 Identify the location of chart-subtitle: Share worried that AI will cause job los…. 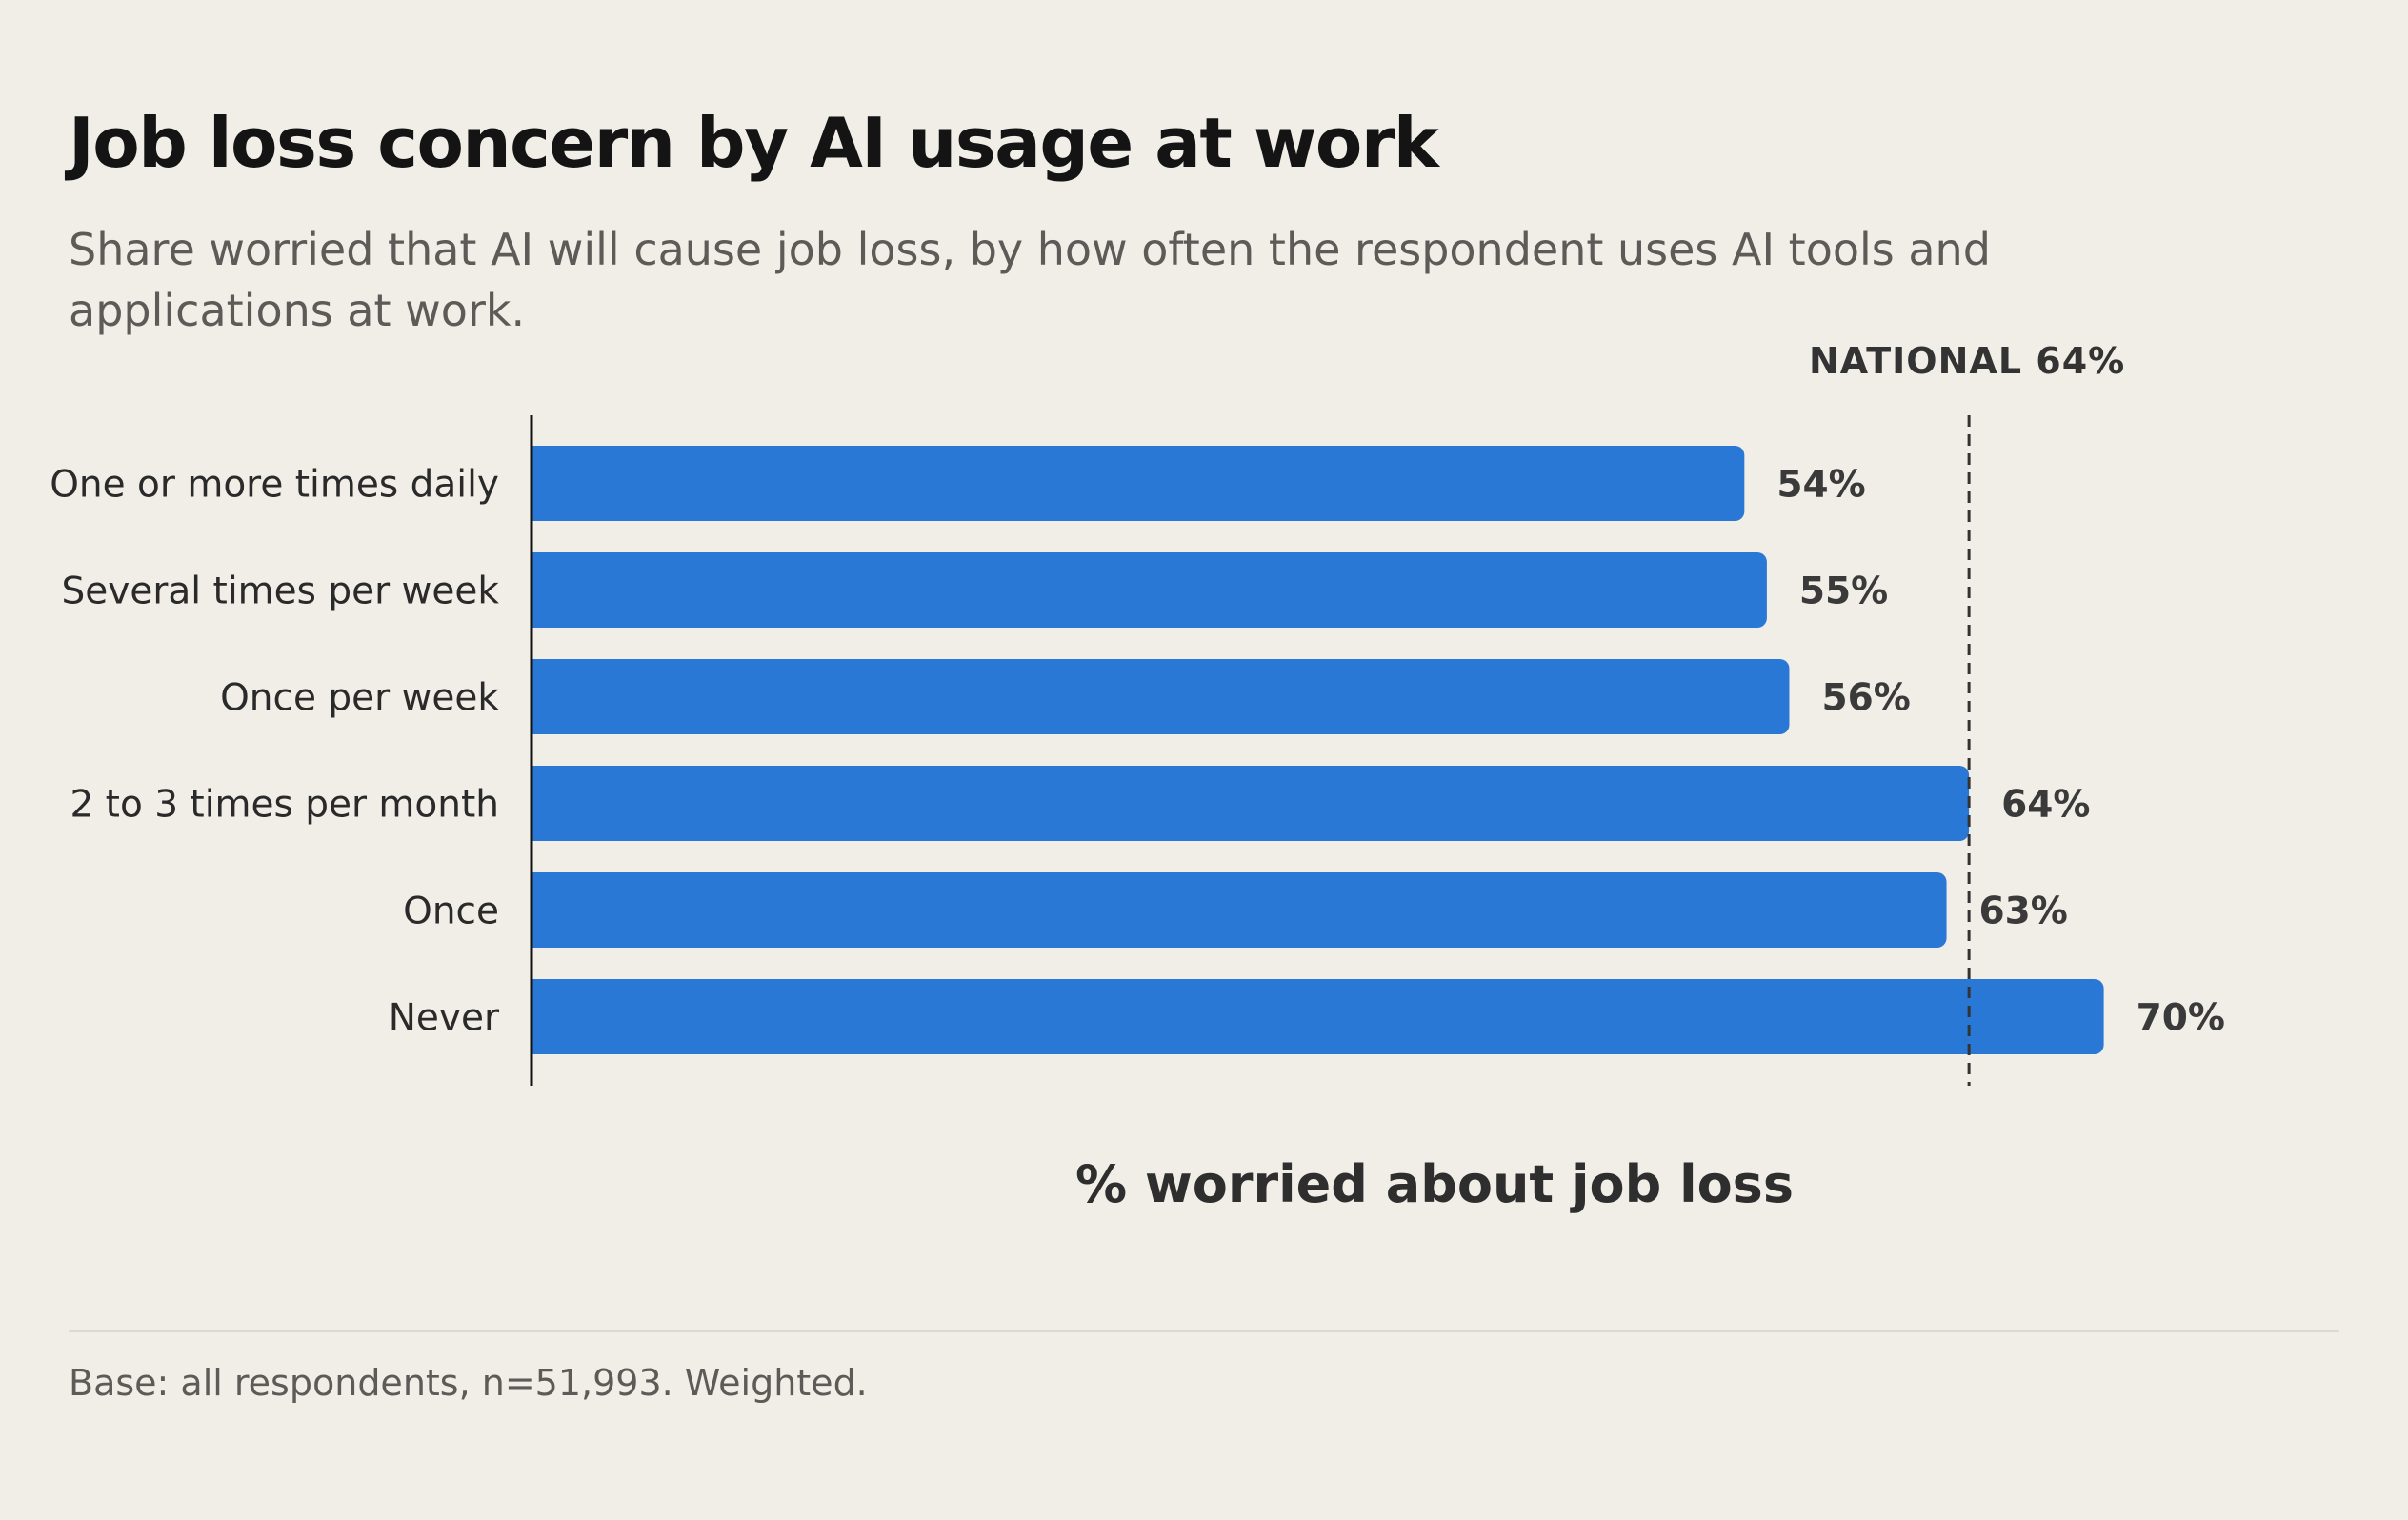
(1030, 280).